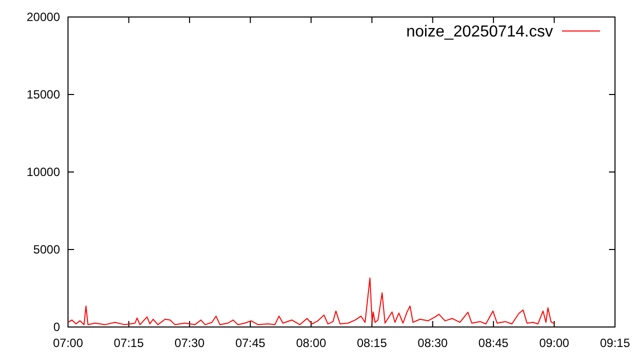  What do you see at coordinates (479, 32) in the screenshot?
I see `legend-label: noize_20250714.csv` at bounding box center [479, 32].